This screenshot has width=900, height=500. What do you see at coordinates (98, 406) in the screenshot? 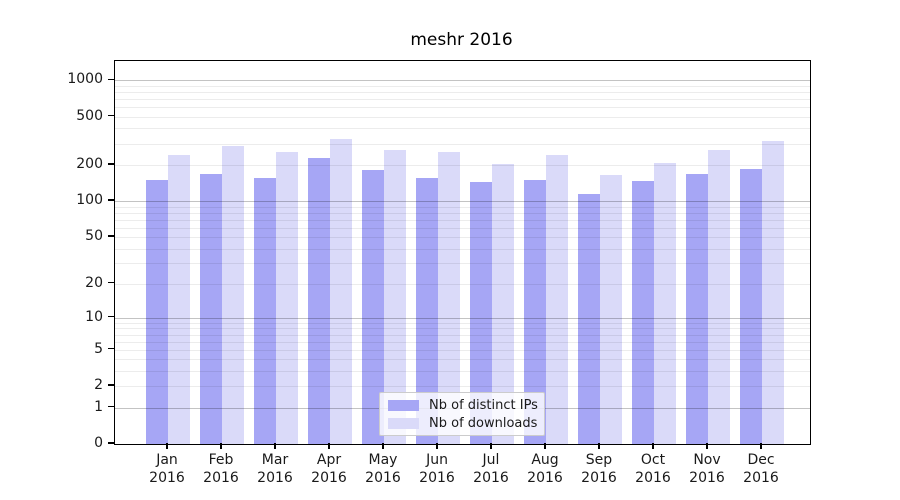
I see `y-tick-label-1: 1` at bounding box center [98, 406].